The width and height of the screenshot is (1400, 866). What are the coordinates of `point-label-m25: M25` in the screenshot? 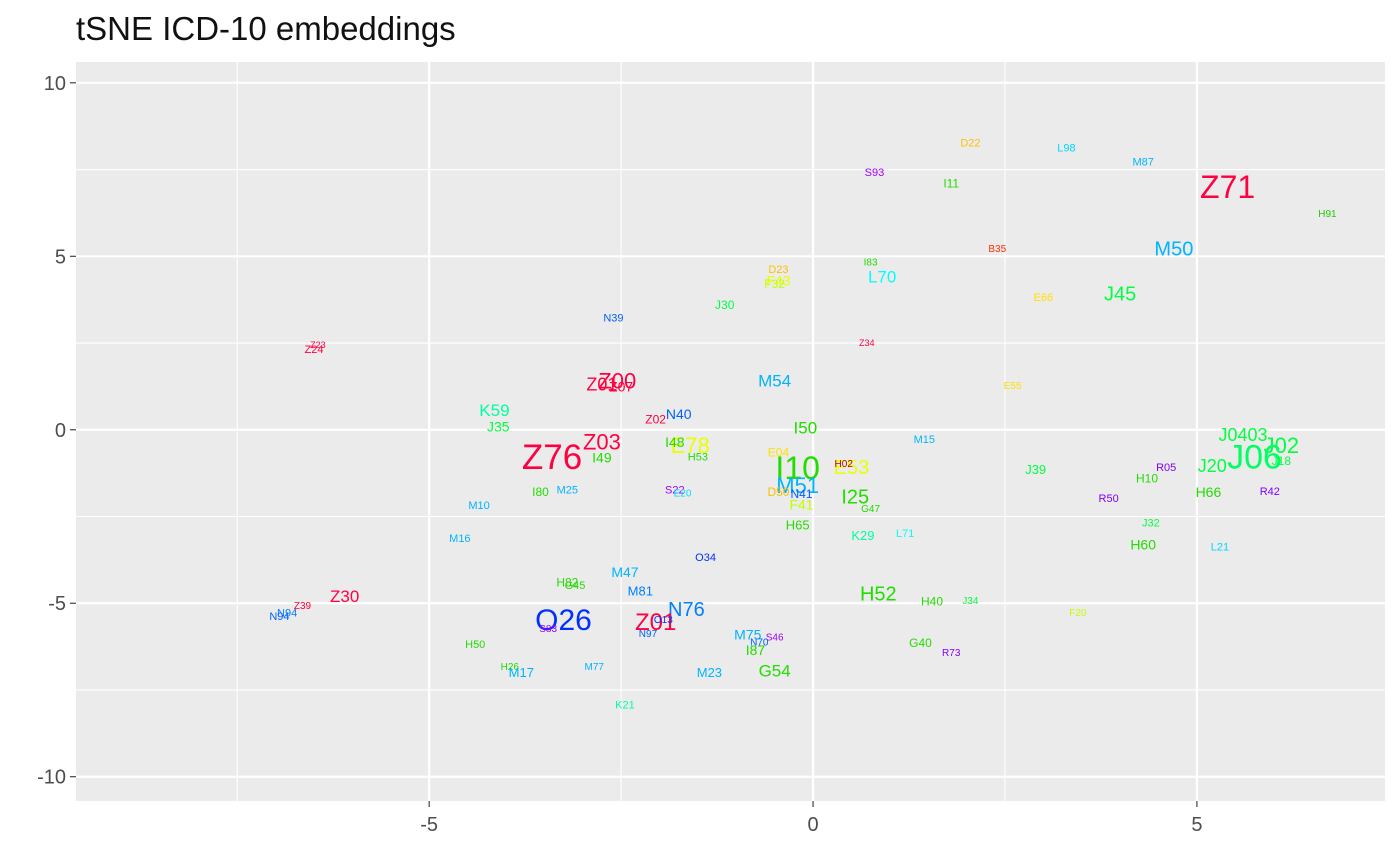 It's located at (567, 490).